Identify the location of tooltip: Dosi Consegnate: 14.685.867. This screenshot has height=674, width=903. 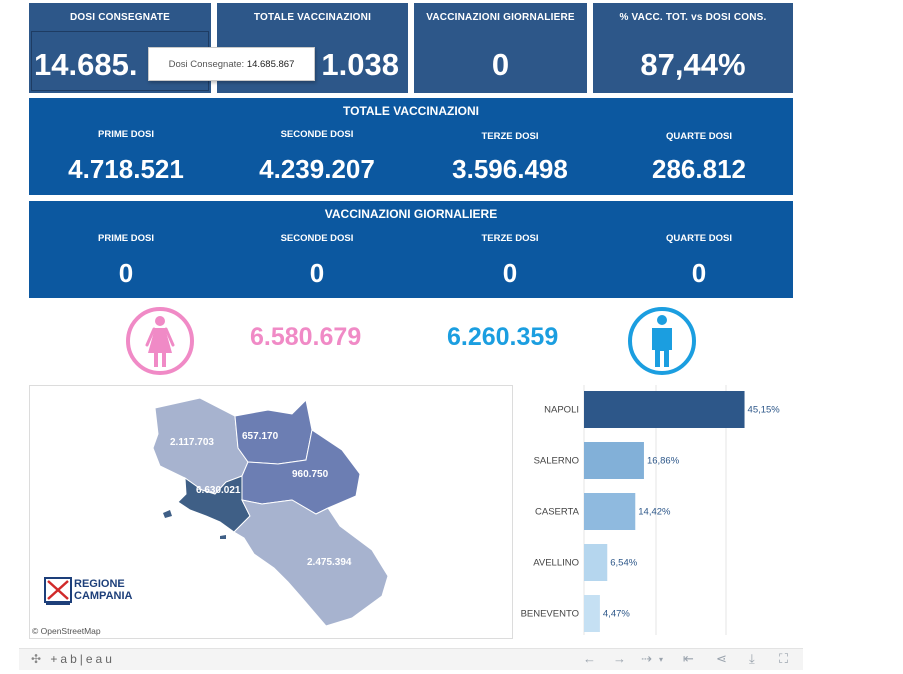
(231, 64).